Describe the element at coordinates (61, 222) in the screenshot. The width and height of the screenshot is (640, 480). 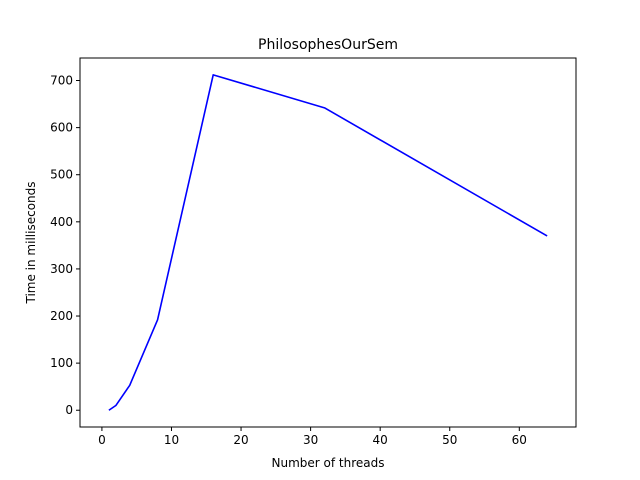
I see `y-tick-label: 400` at that location.